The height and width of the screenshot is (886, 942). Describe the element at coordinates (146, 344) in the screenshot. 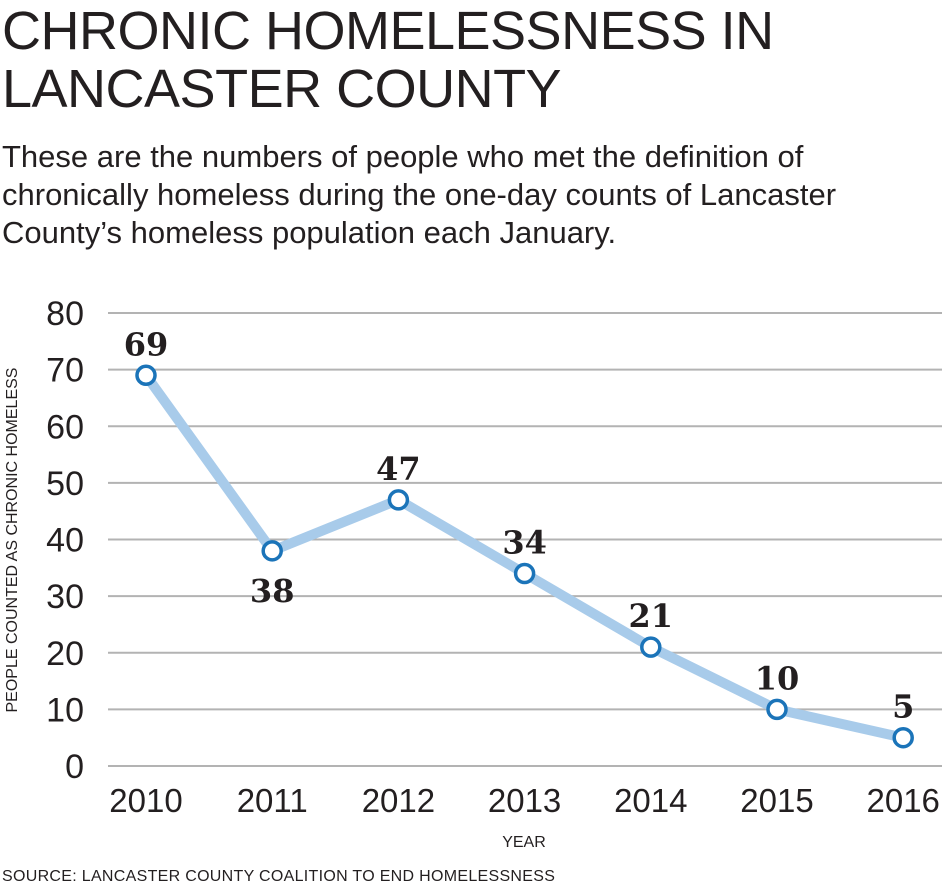

I see `data-label: 69` at that location.